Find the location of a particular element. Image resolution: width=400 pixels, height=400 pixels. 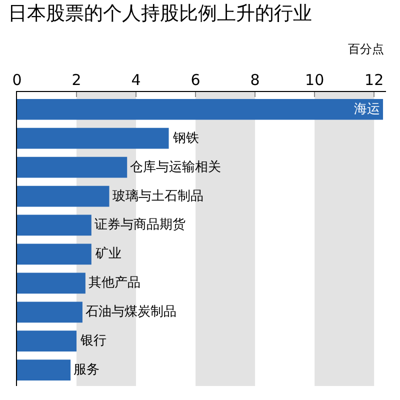

y-tick-label: 其他产品 is located at coordinates (114, 283).